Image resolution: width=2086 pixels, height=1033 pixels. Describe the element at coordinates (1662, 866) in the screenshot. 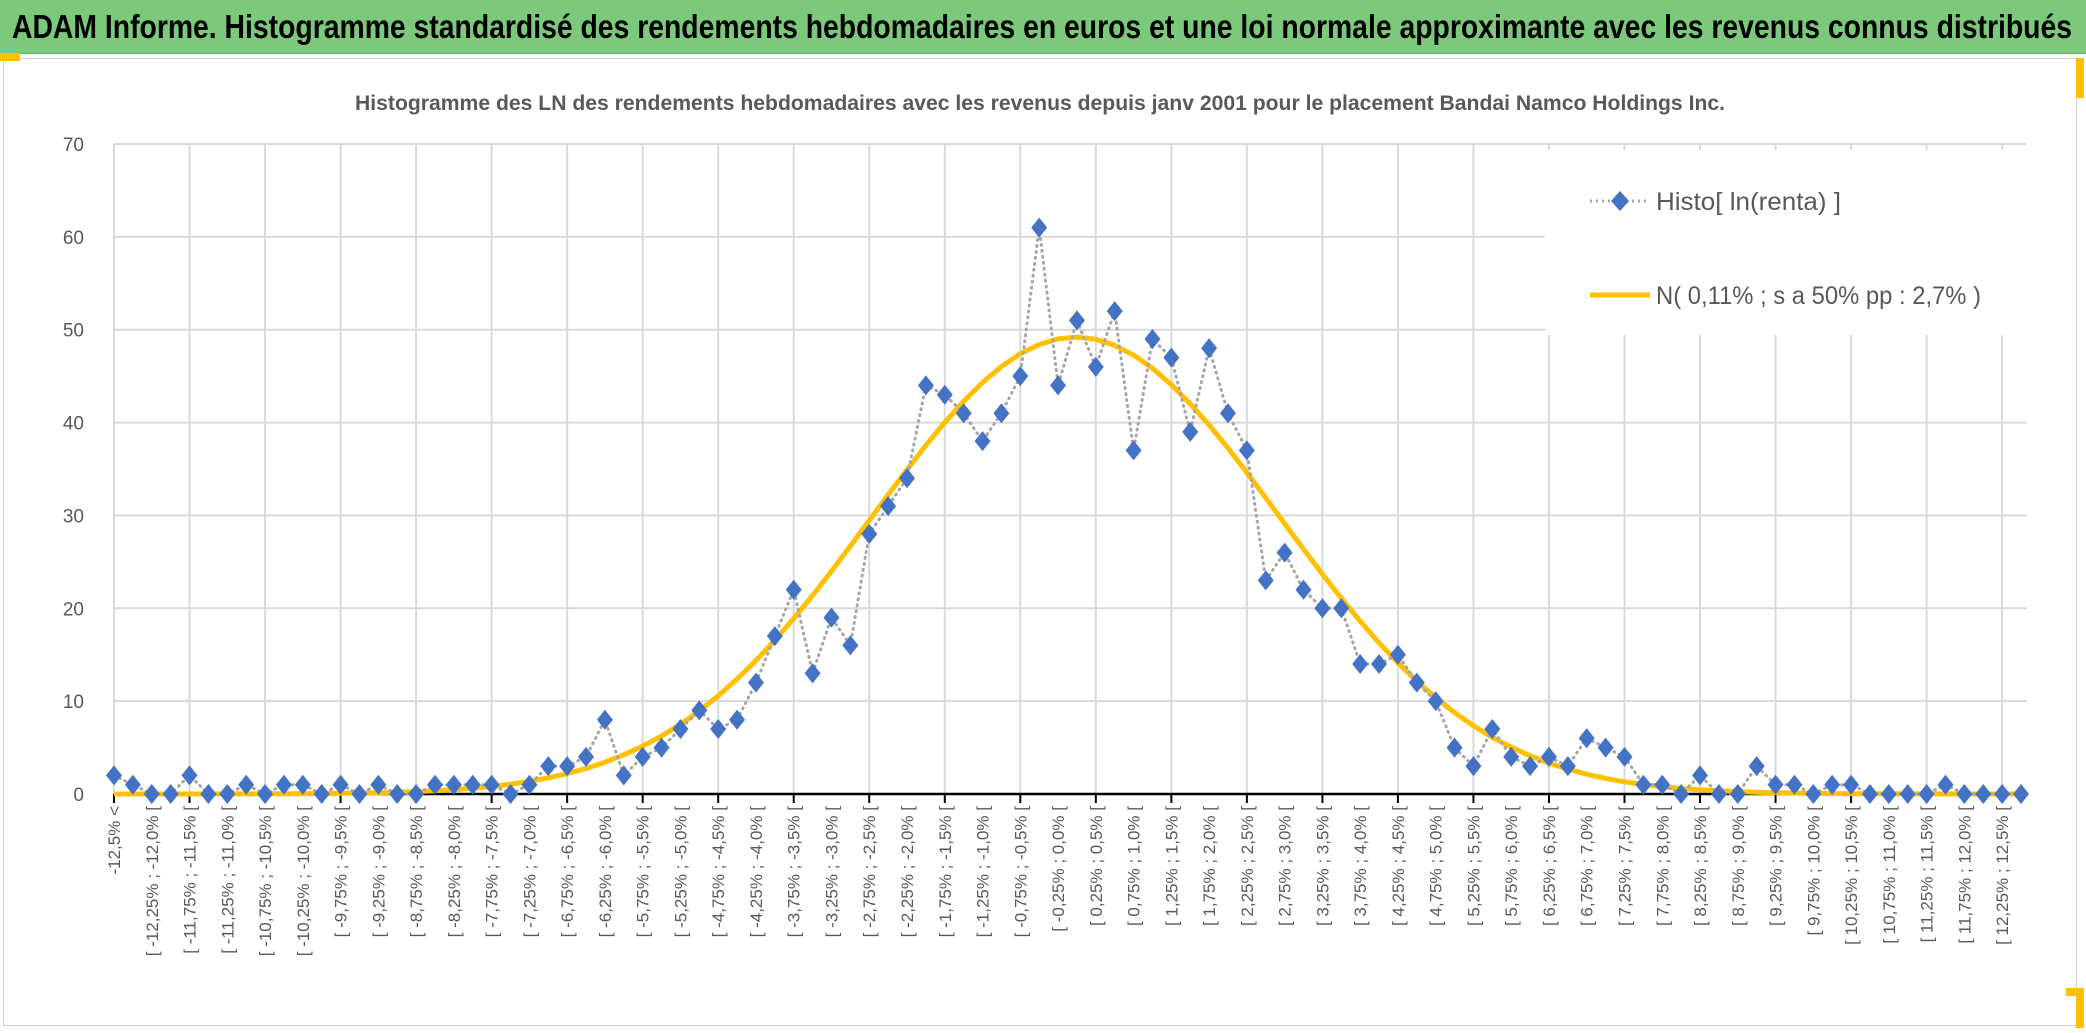

I see `x-tick-label: [ 7,75% ; 8,0% [` at that location.